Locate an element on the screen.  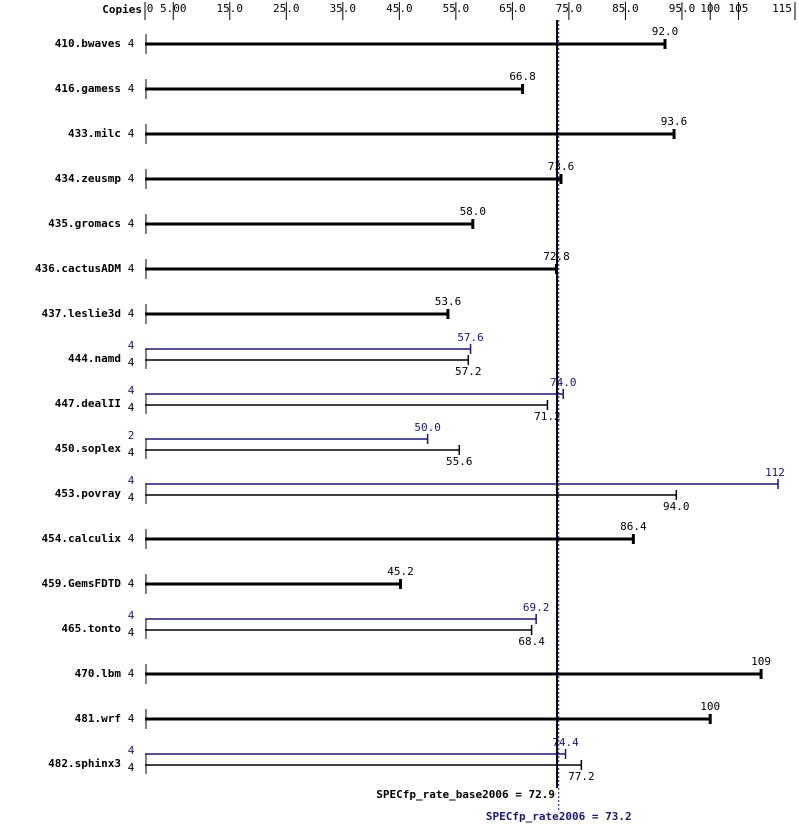
benchmark-name: 437.leslie3d is located at coordinates (81, 313).